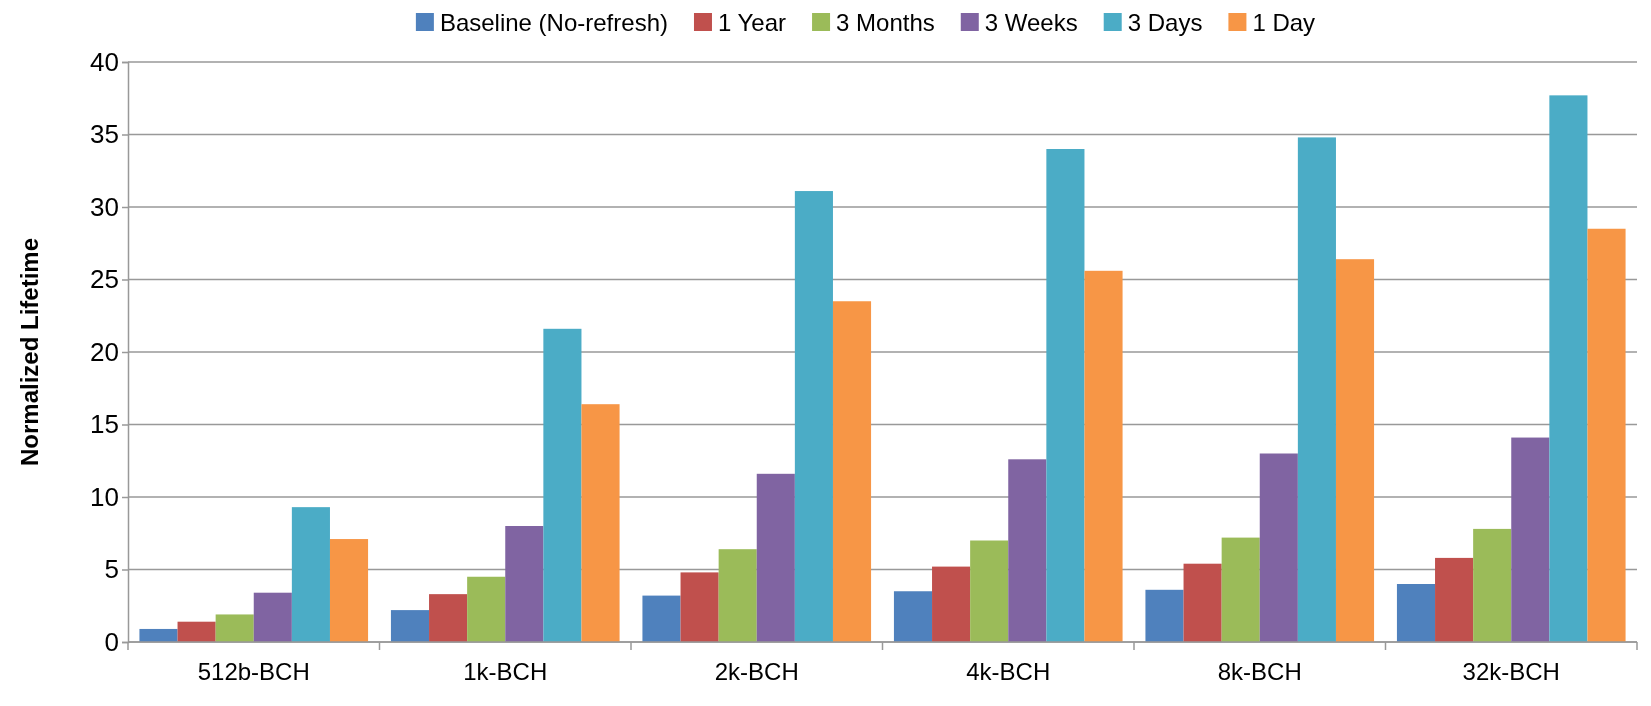 Image resolution: width=1651 pixels, height=706 pixels. I want to click on y-tick-label: 10, so click(104, 496).